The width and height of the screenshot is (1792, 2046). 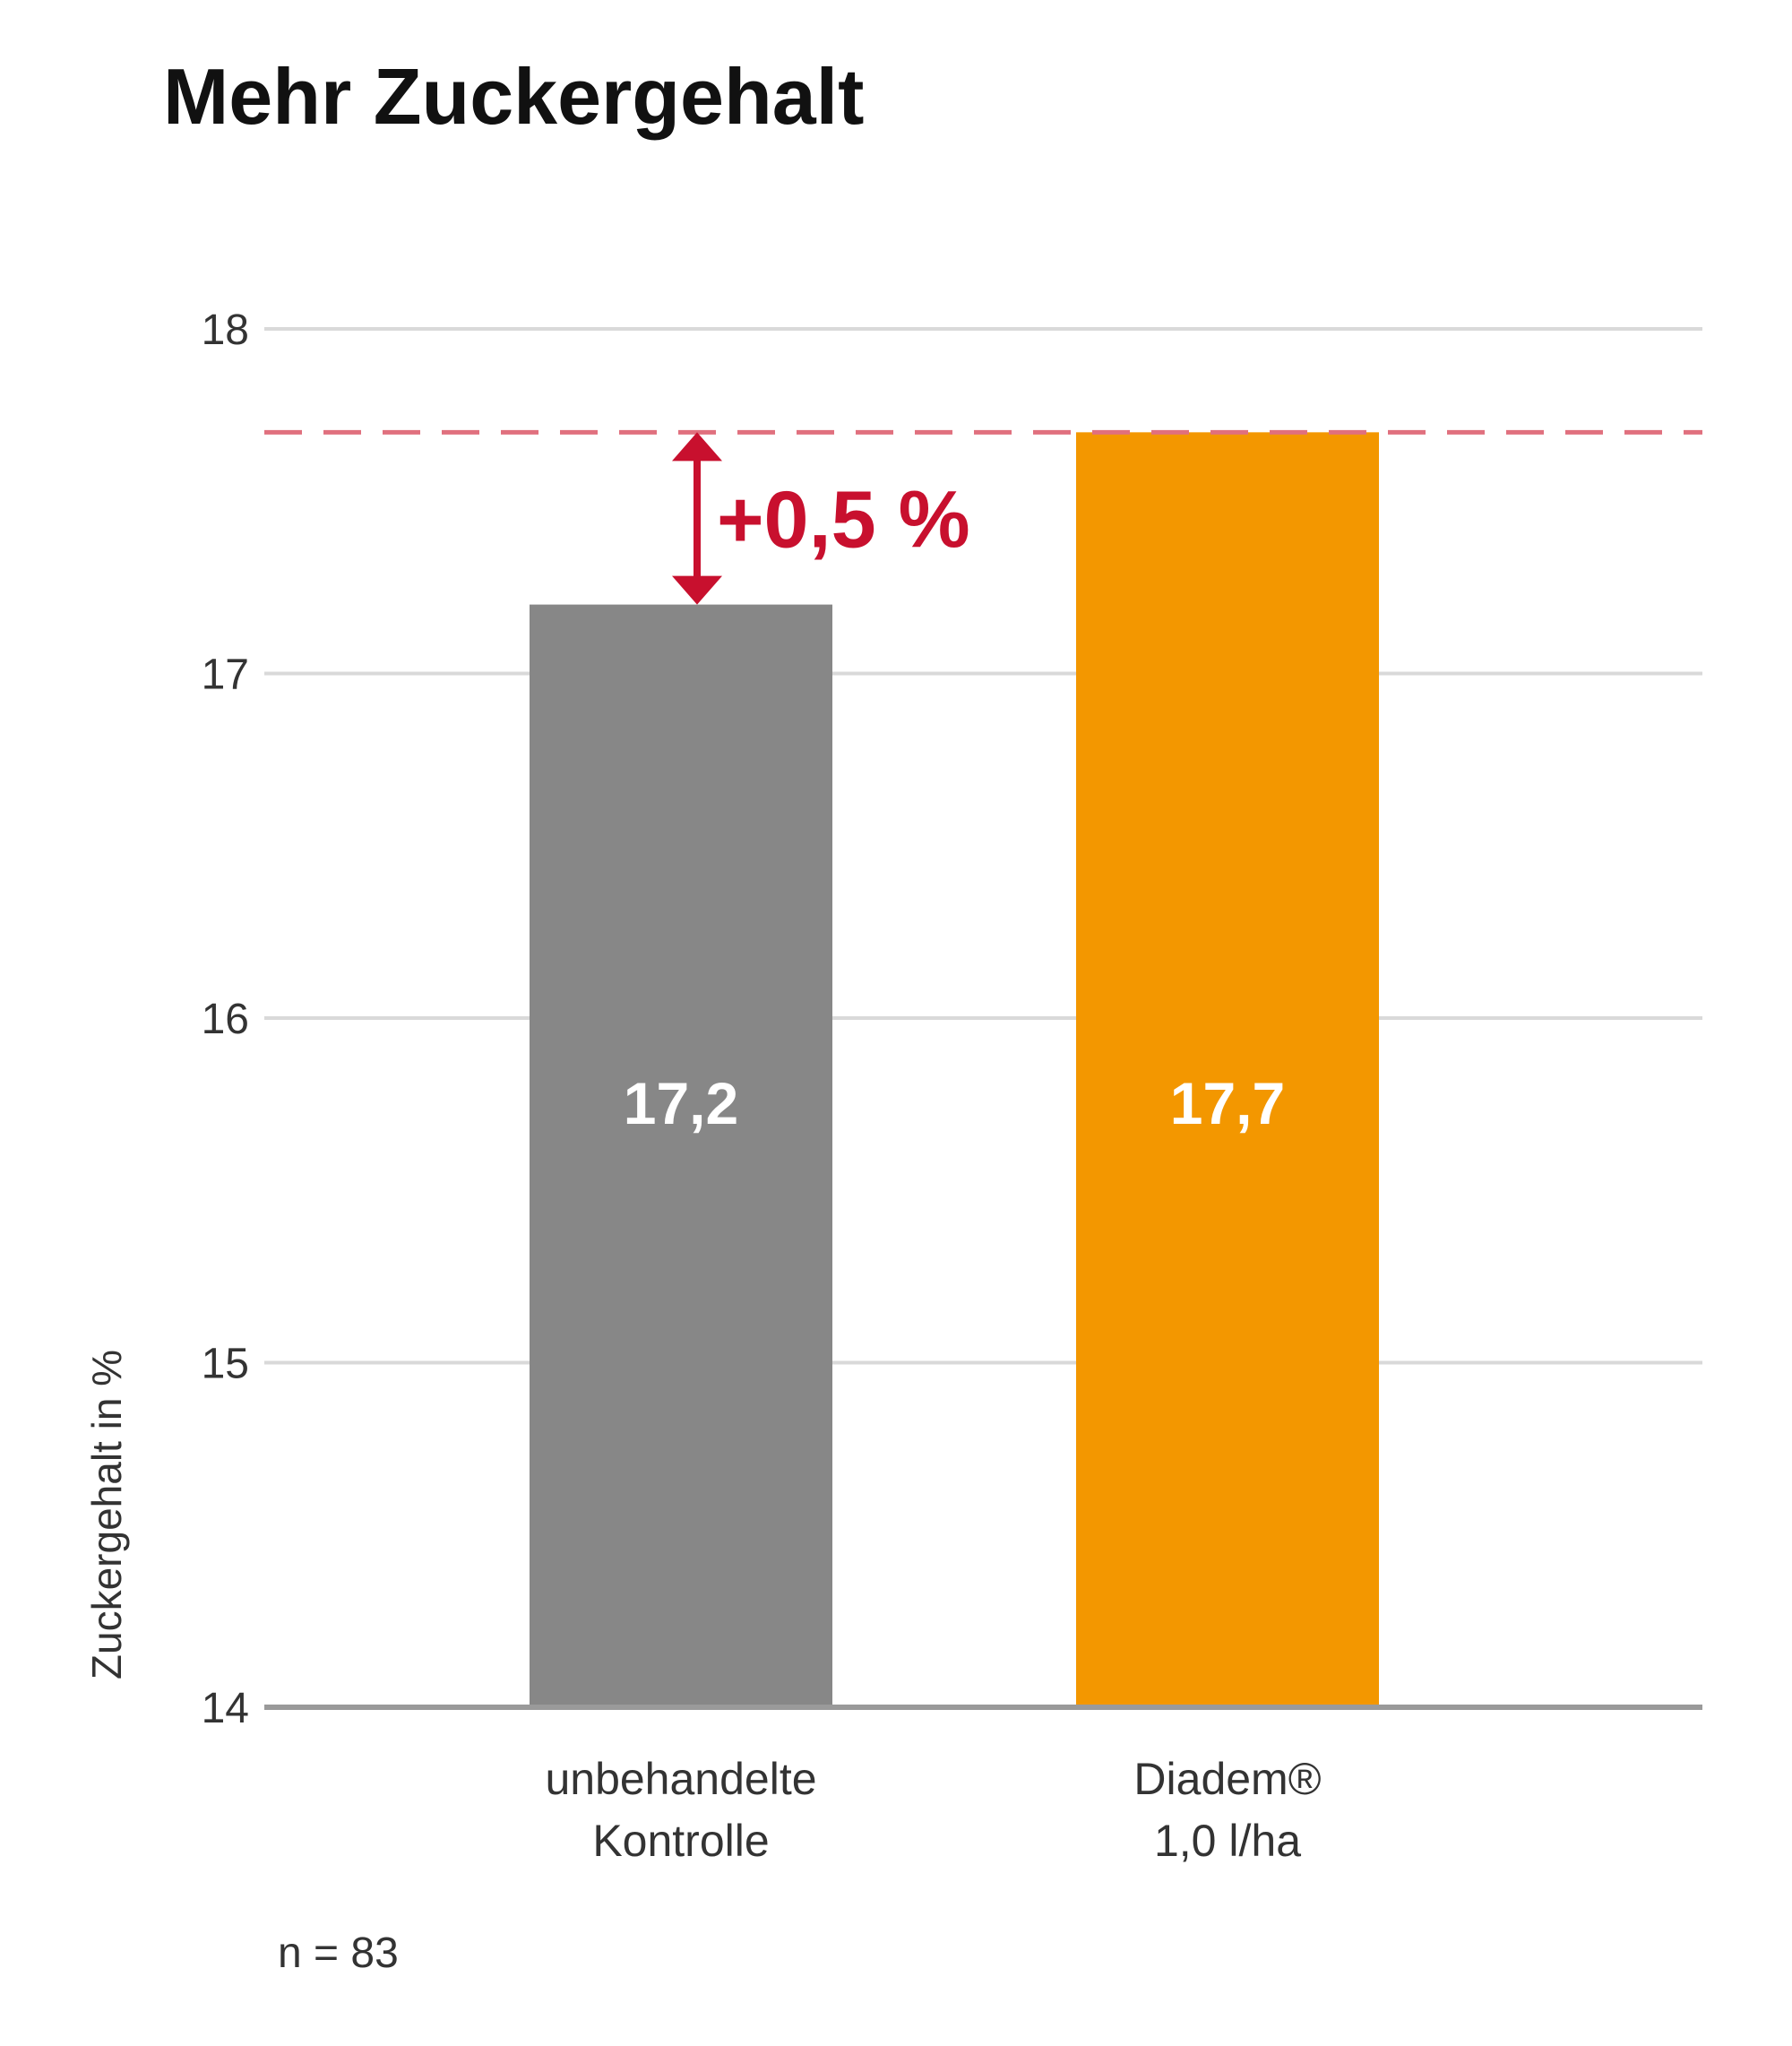 What do you see at coordinates (697, 447) in the screenshot?
I see `arrow-head-up` at bounding box center [697, 447].